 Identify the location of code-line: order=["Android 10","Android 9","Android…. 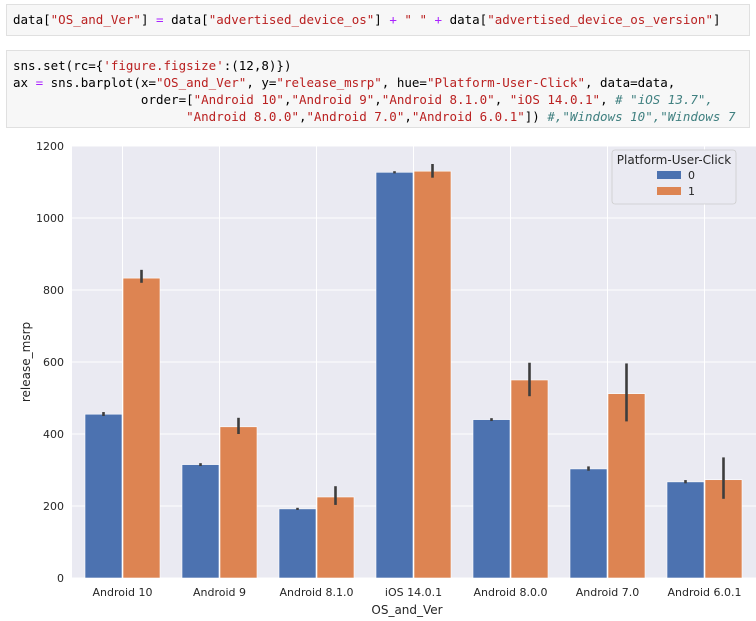
(378, 99).